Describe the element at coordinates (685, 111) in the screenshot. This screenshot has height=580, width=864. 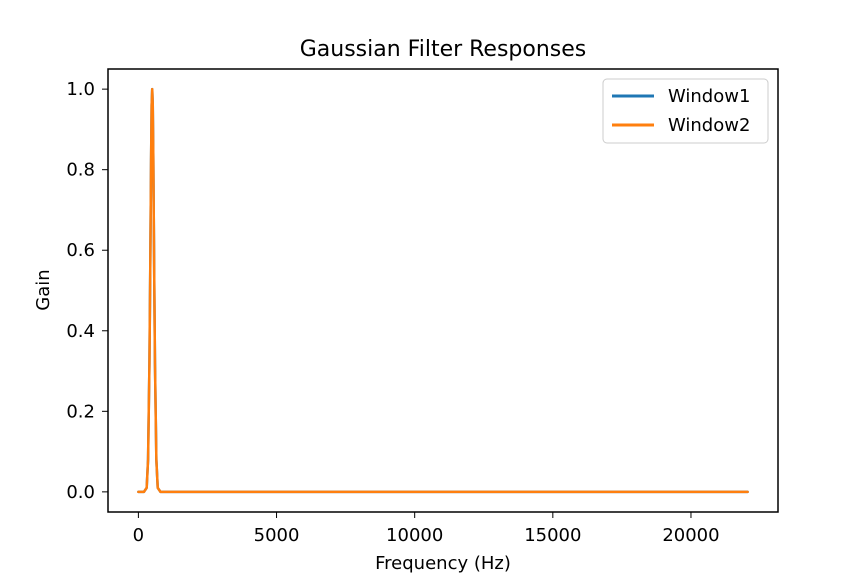
I see `legend: Window1 Window2` at that location.